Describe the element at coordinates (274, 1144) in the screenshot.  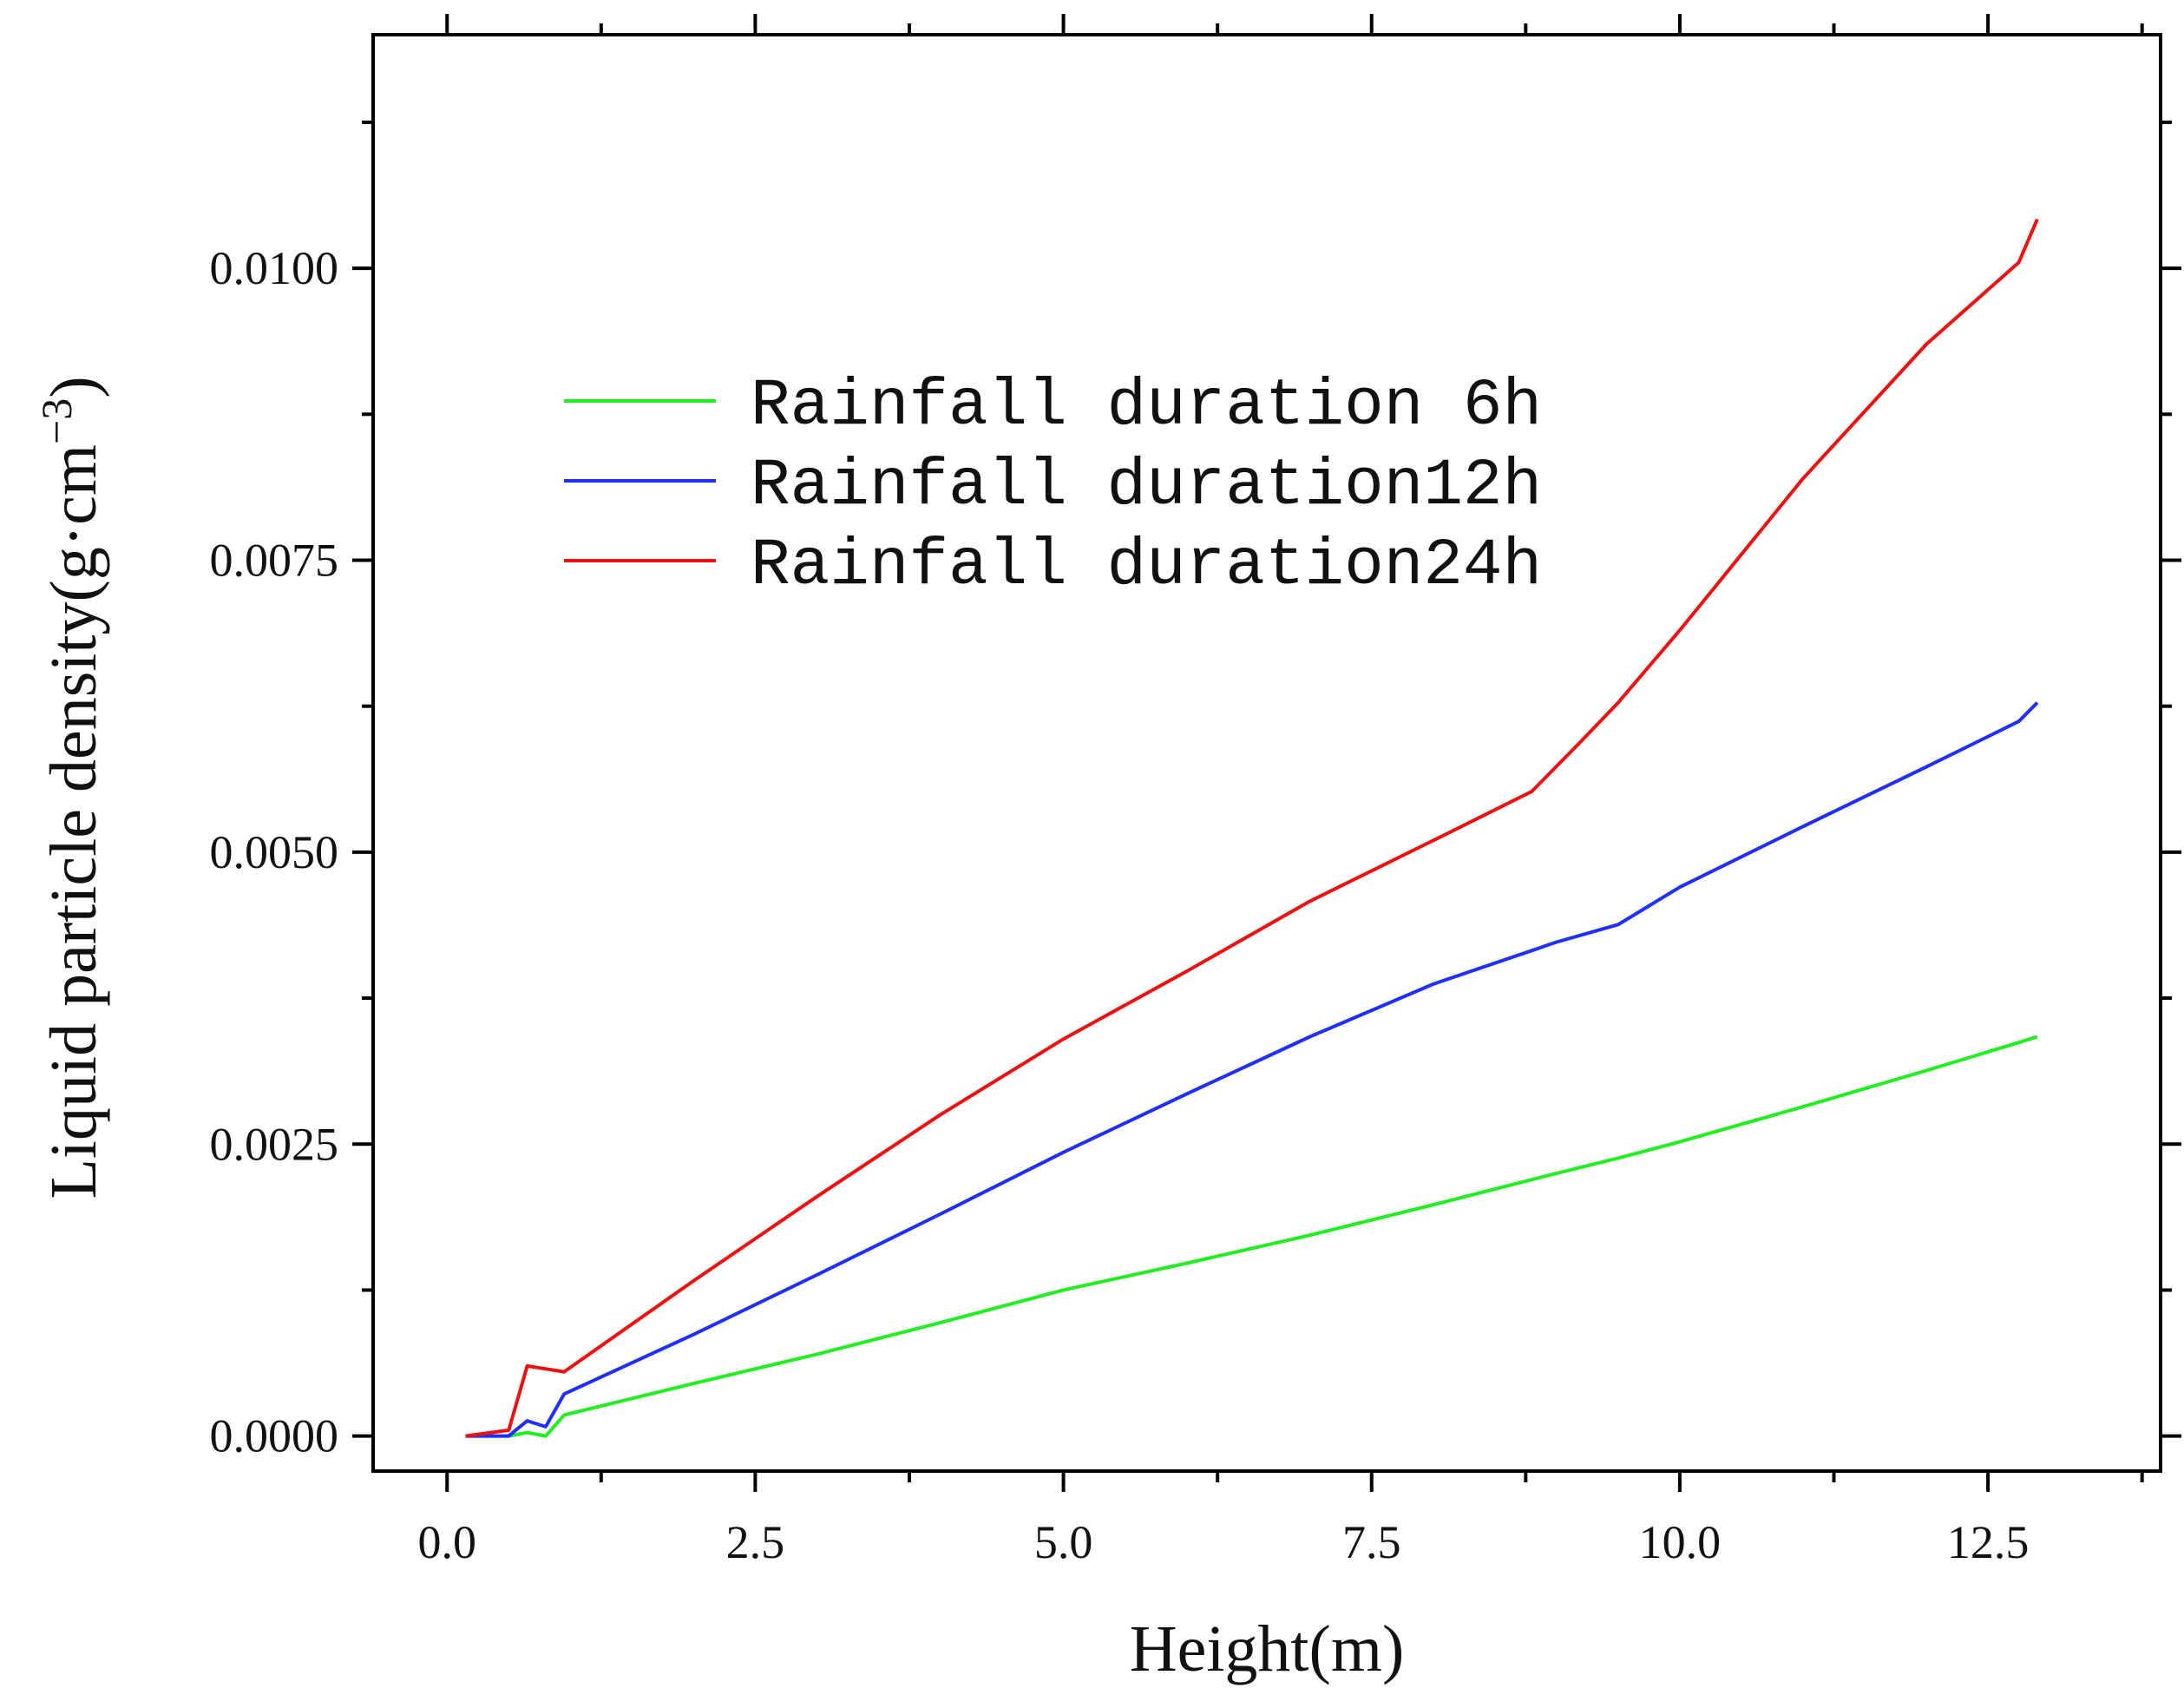
I see `y-tick-label: 0.0025` at that location.